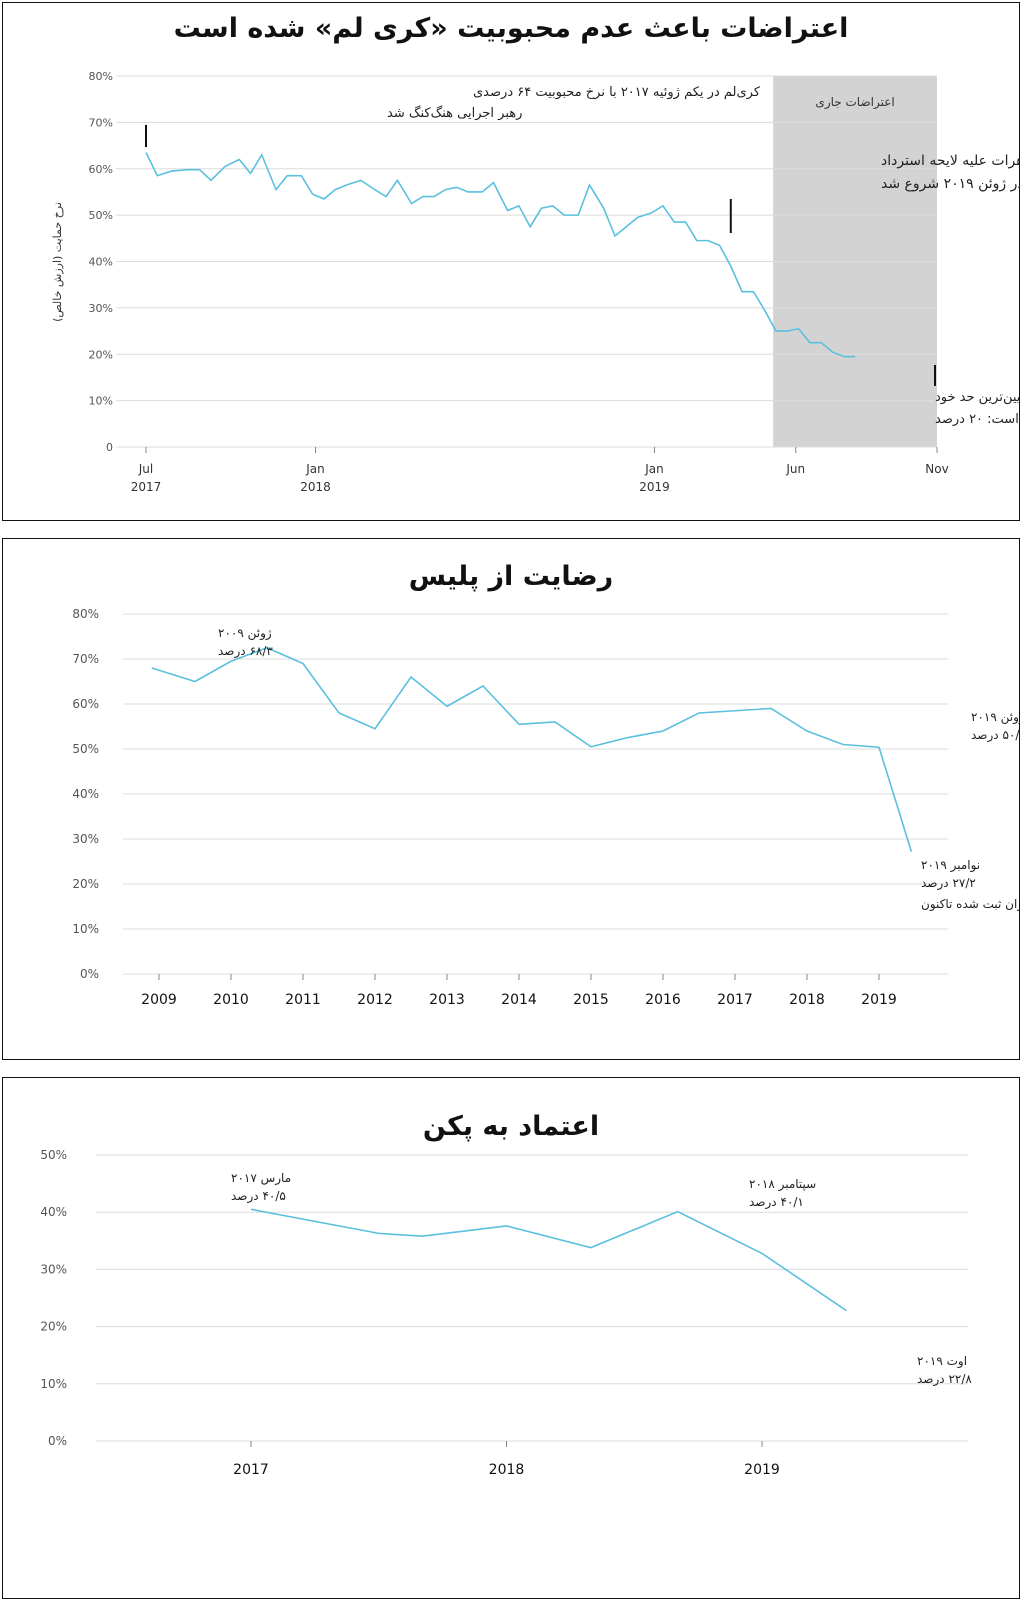 The width and height of the screenshot is (1024, 1602). What do you see at coordinates (454, 113) in the screenshot?
I see `annotation-text: رهبر اجرایی هنگ‌کنگ شد` at bounding box center [454, 113].